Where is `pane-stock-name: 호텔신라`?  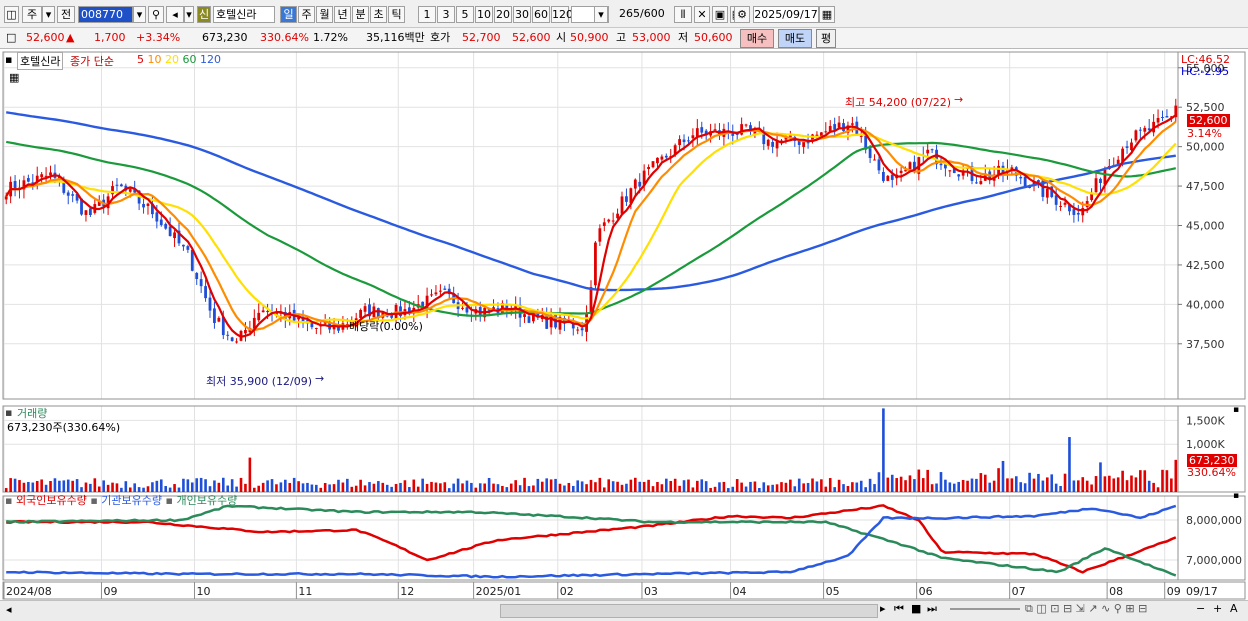 pane-stock-name: 호텔신라 is located at coordinates (40, 61).